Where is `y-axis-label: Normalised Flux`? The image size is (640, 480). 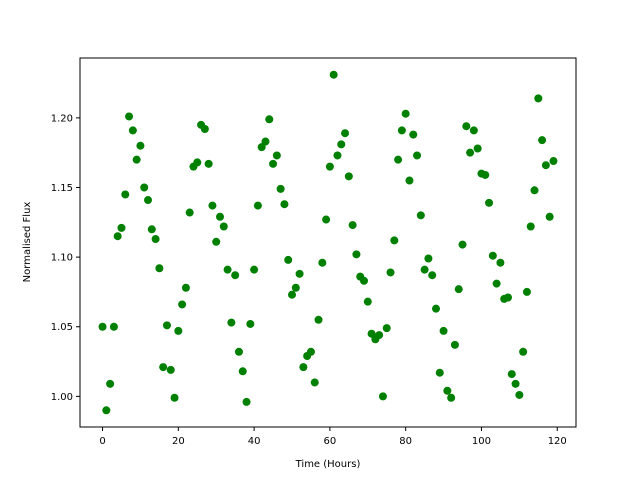 y-axis-label: Normalised Flux is located at coordinates (27, 242).